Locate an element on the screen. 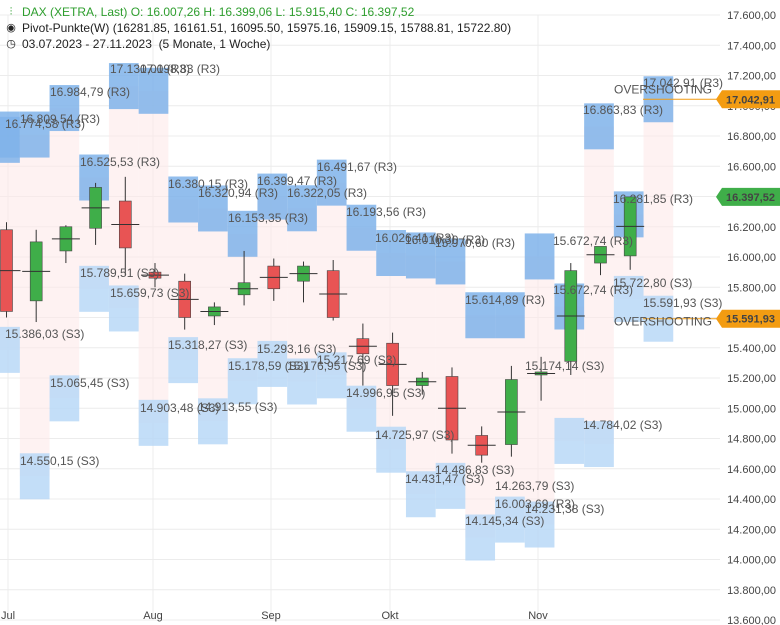  pivot-level-label: 16.380,15 (R3) is located at coordinates (208, 184).